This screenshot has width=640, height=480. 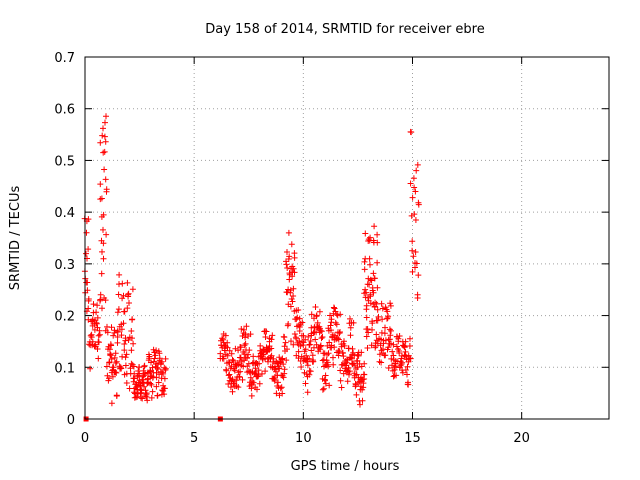 What do you see at coordinates (64, 161) in the screenshot?
I see `y-tick-label: 0.5` at bounding box center [64, 161].